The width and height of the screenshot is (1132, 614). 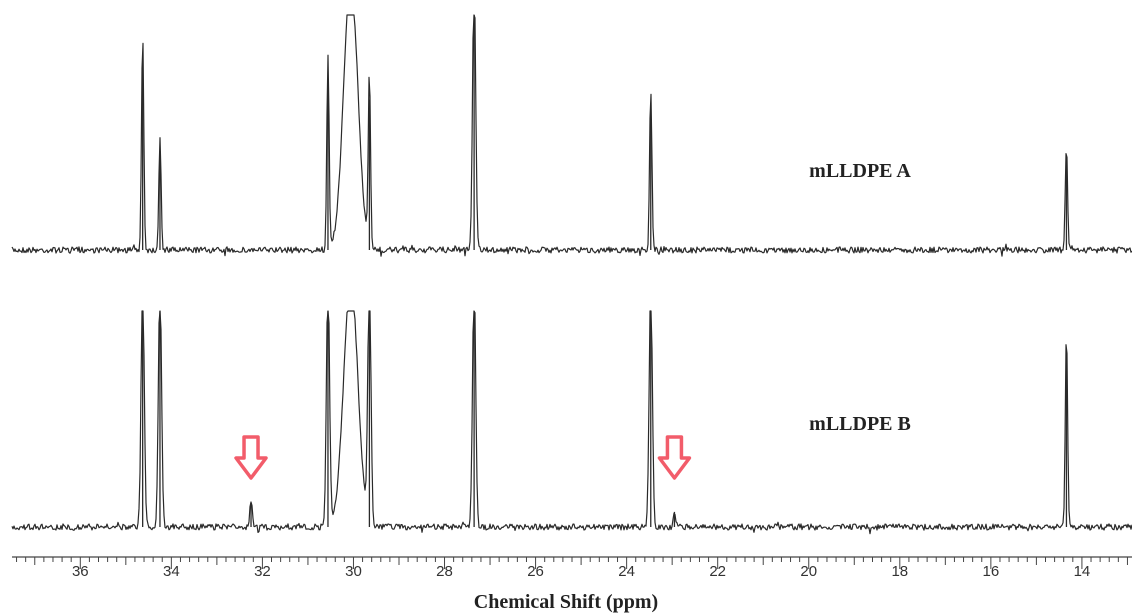 What do you see at coordinates (860, 424) in the screenshot?
I see `series-label-2: mLLDPE B` at bounding box center [860, 424].